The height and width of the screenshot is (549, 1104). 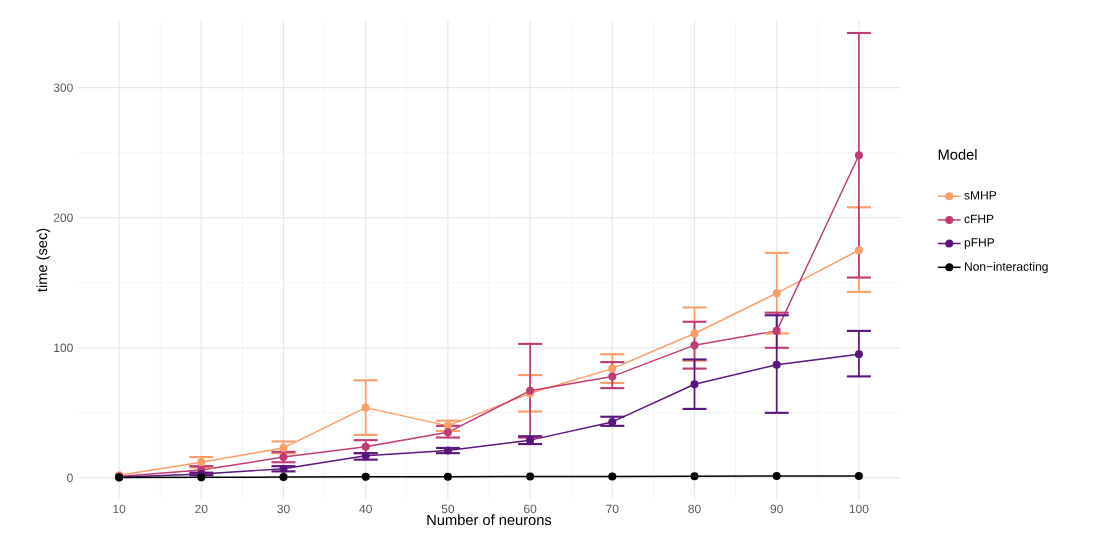 What do you see at coordinates (63, 348) in the screenshot?
I see `y-tick-label: 100` at bounding box center [63, 348].